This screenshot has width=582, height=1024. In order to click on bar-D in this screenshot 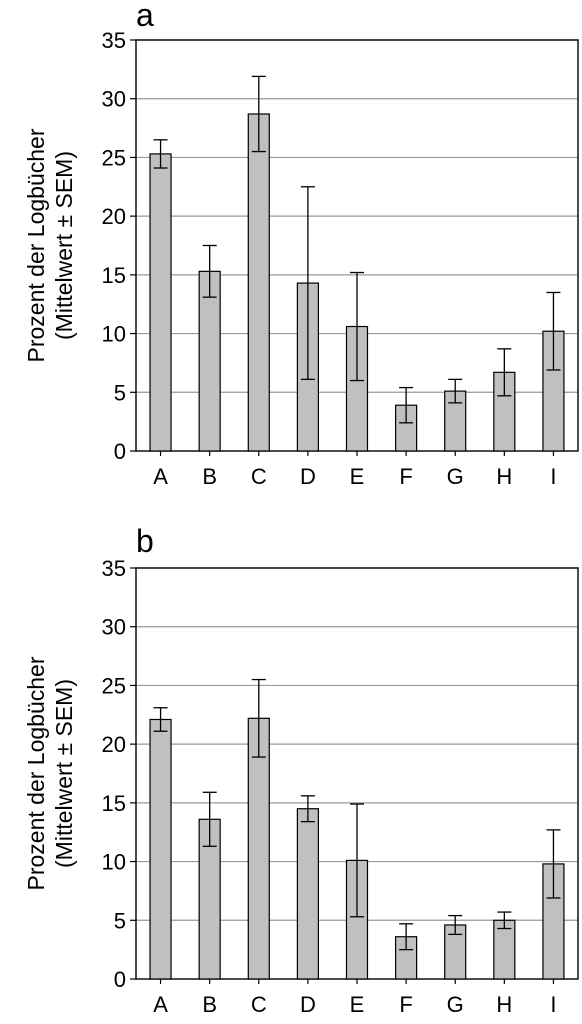, I will do `click(307, 894)`.